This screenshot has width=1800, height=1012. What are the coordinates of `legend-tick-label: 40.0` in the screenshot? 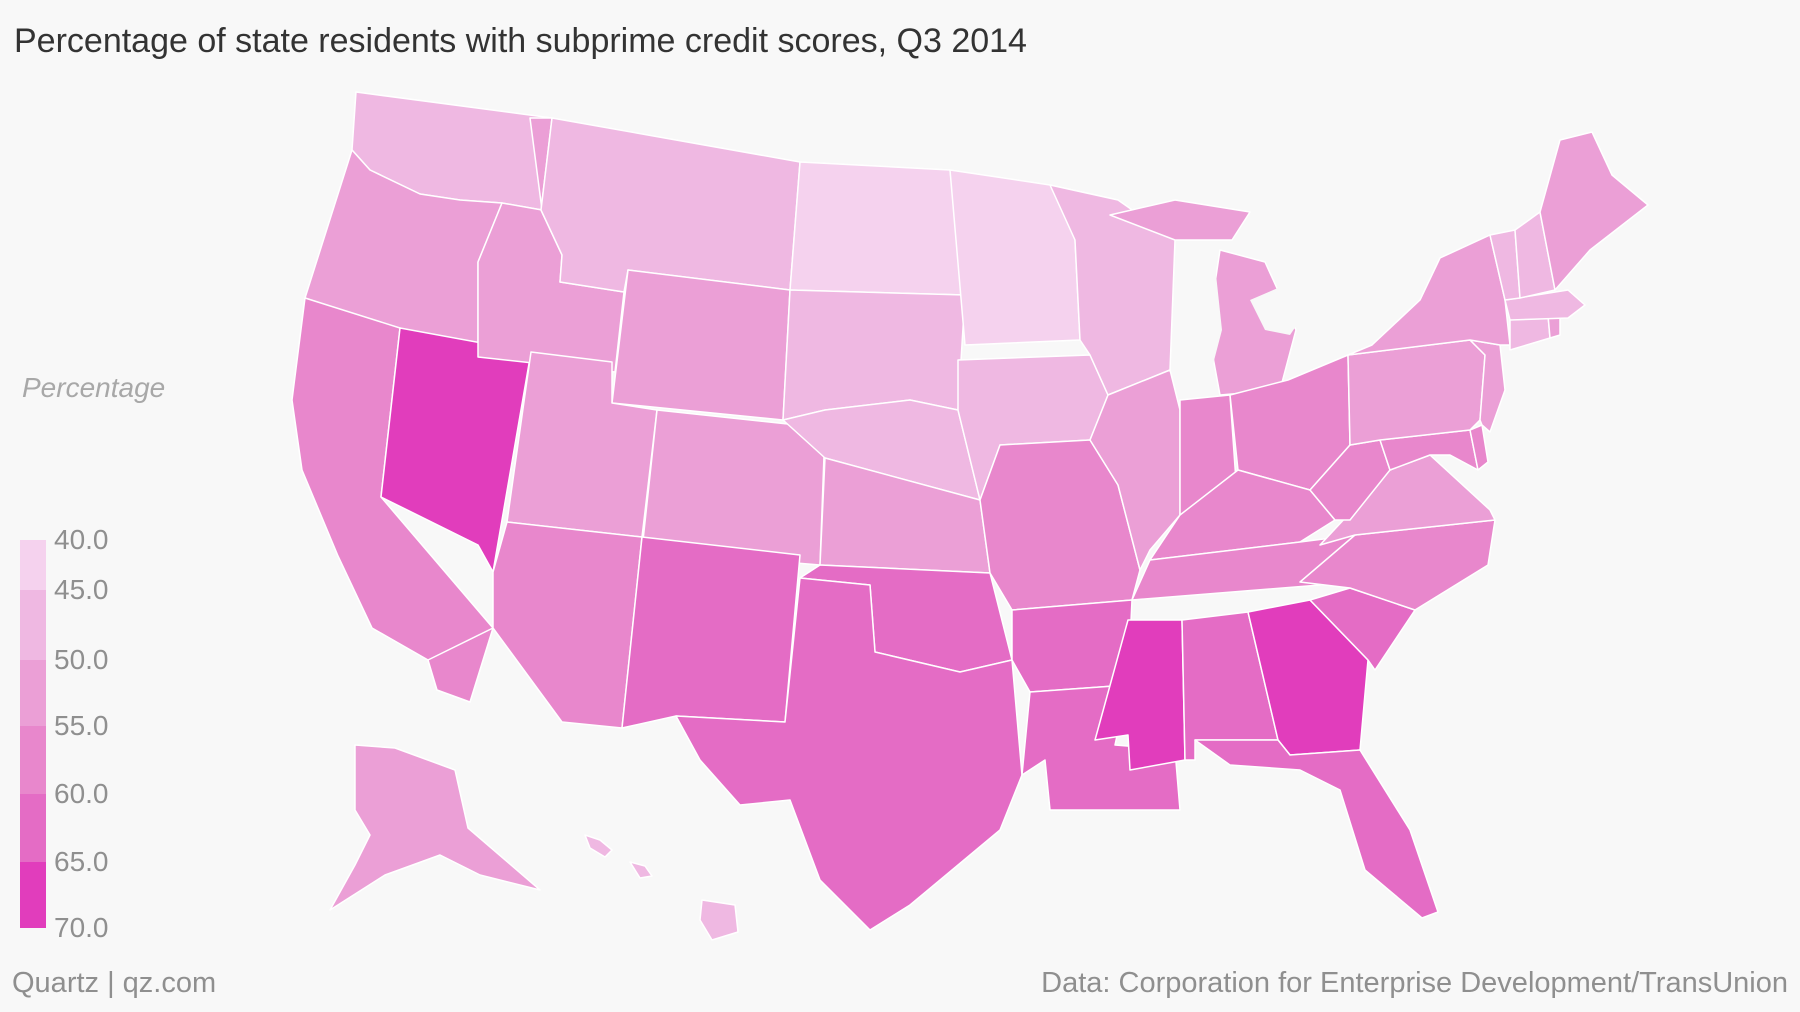 It's located at (81, 539).